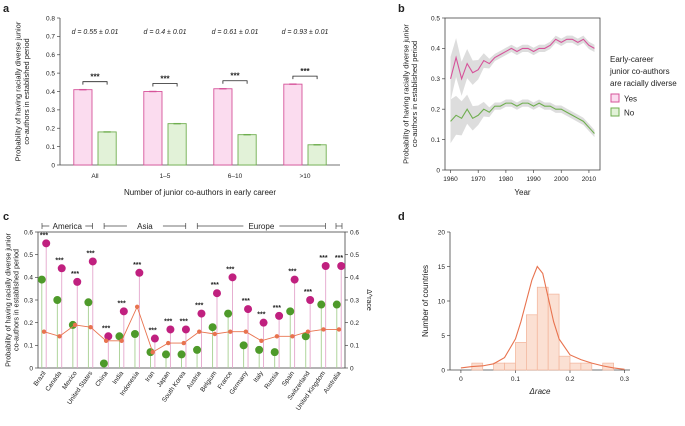 The width and height of the screenshot is (685, 426). I want to click on panel-b-y-tick-label: 0, so click(438, 170).